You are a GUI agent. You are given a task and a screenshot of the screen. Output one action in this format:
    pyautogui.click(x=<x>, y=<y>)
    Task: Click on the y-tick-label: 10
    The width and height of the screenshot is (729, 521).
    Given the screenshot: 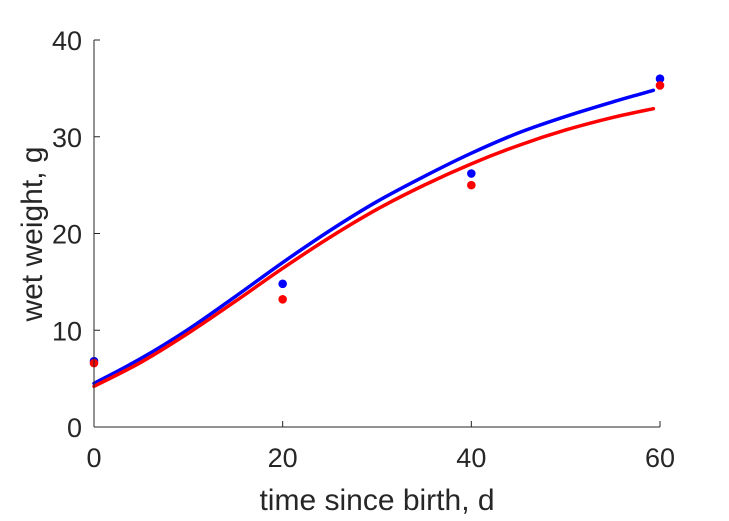 What is the action you would take?
    pyautogui.click(x=67, y=331)
    